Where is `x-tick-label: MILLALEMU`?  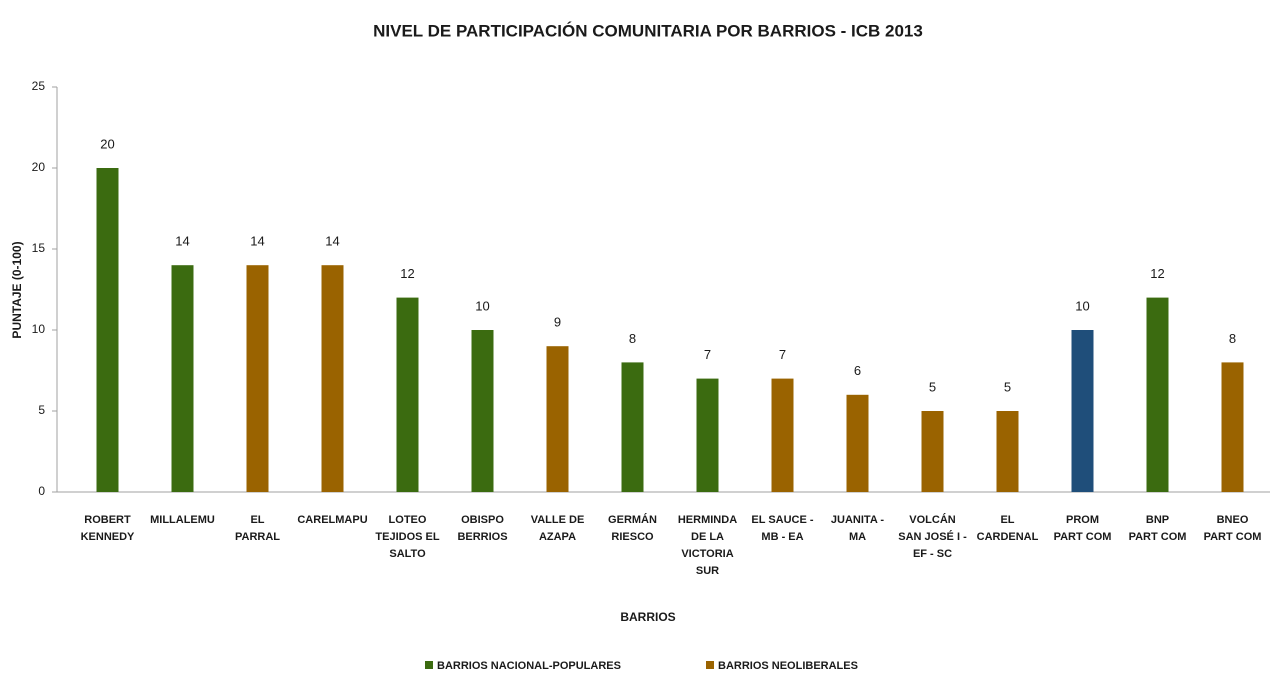
x-tick-label: MILLALEMU is located at coordinates (182, 520).